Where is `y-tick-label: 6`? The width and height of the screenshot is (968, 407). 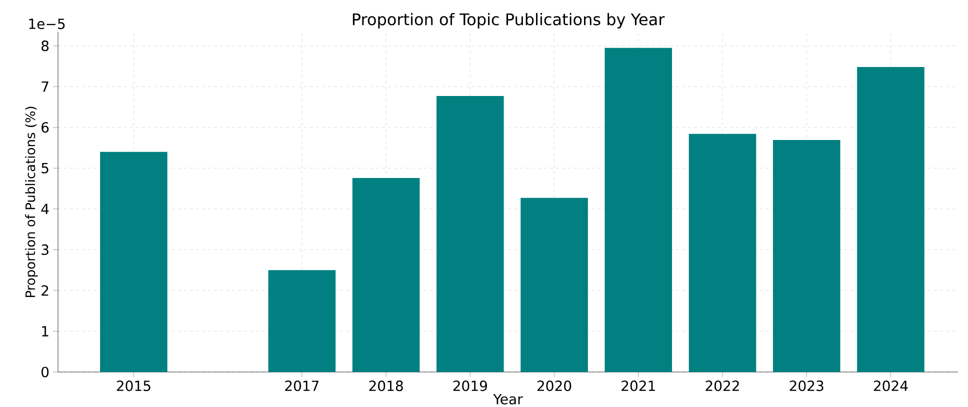
y-tick-label: 6 is located at coordinates (45, 127).